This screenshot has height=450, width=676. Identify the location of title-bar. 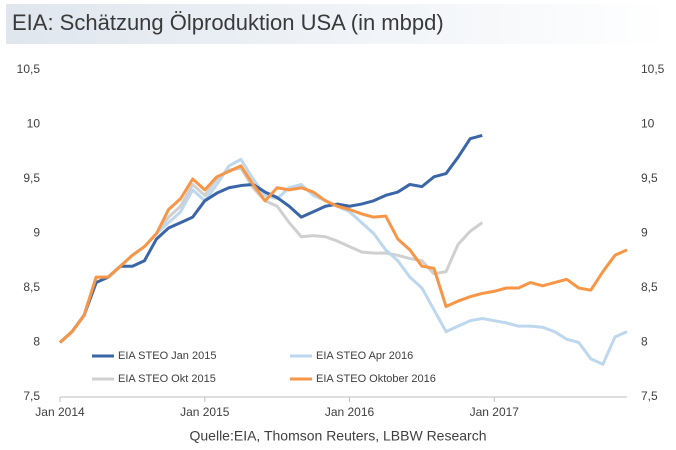
(338, 24).